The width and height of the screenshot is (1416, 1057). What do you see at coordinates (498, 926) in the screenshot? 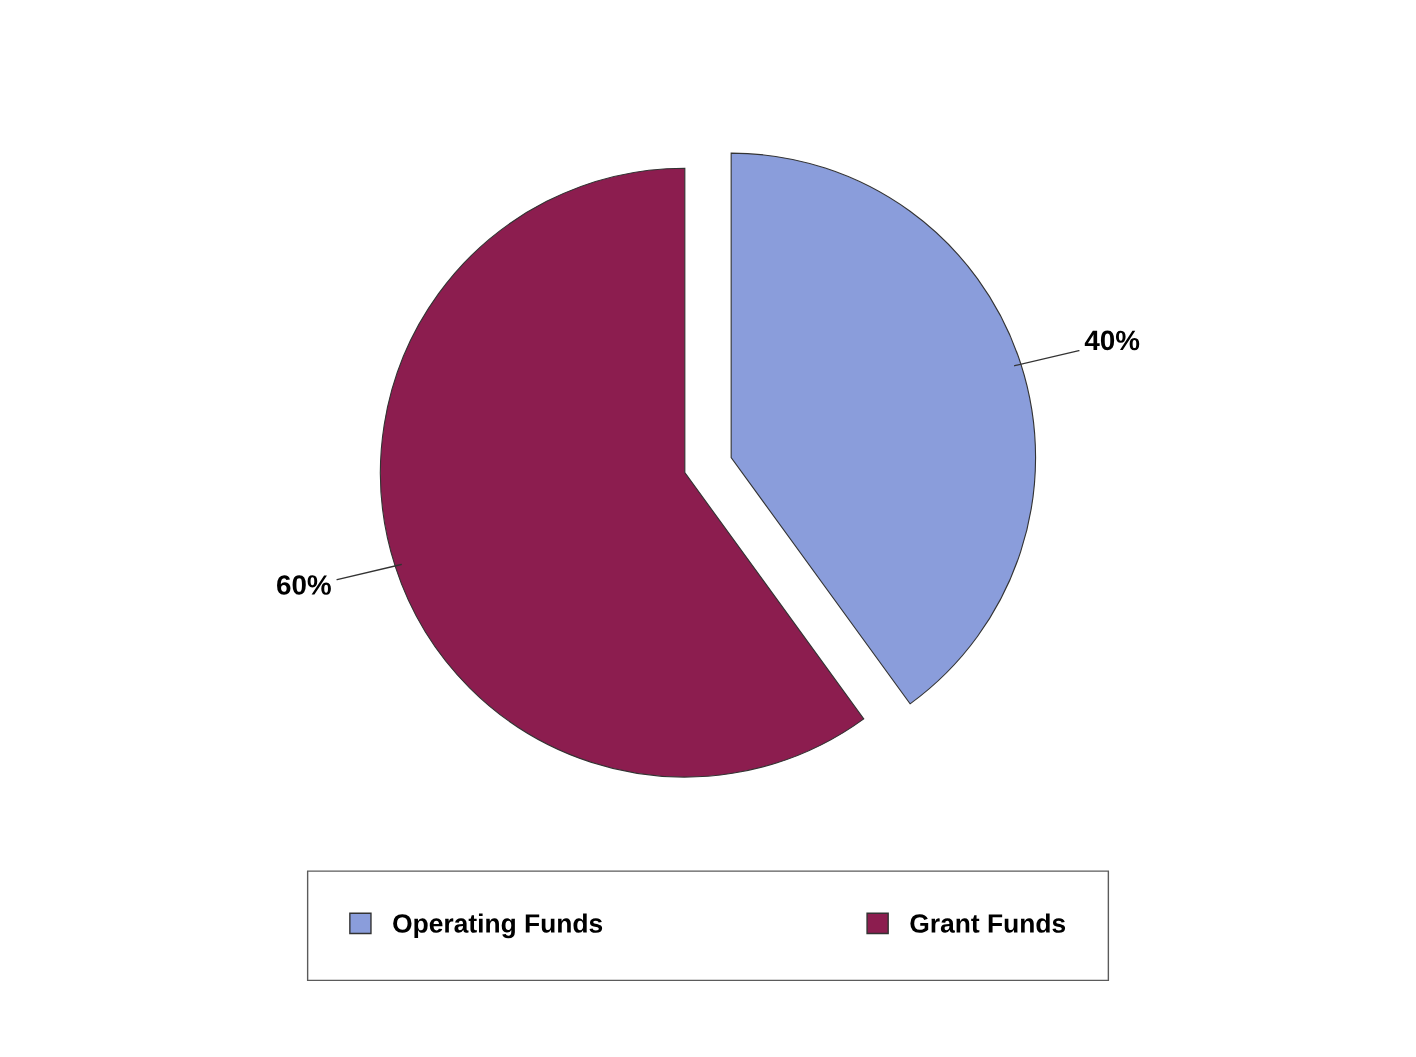
I see `legend-label: Operating Funds` at bounding box center [498, 926].